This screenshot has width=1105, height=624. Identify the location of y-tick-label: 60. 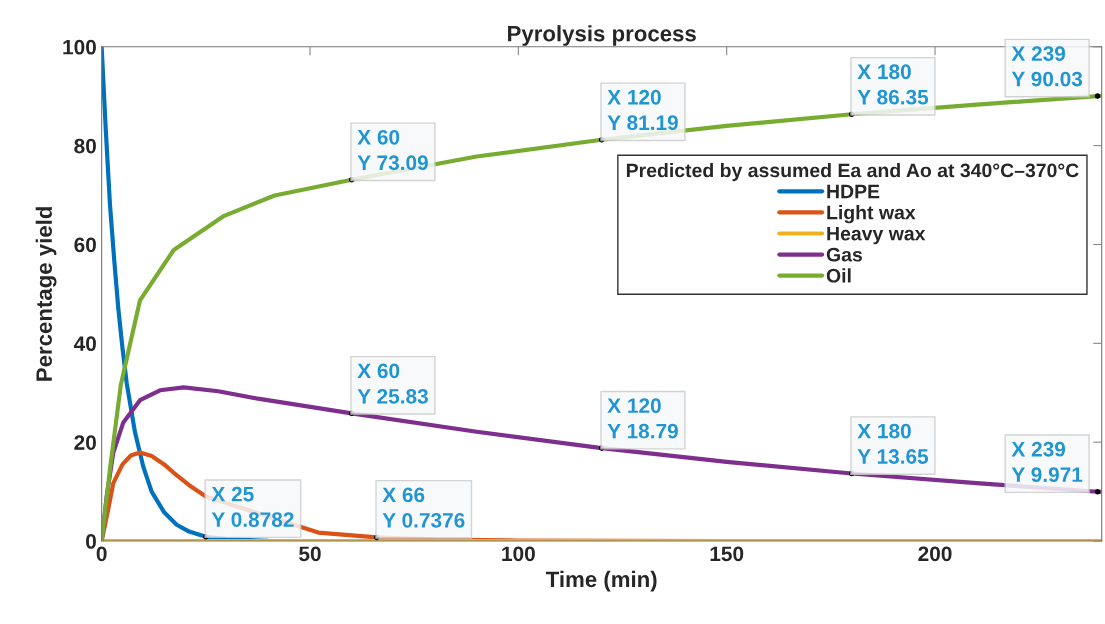
(85, 245).